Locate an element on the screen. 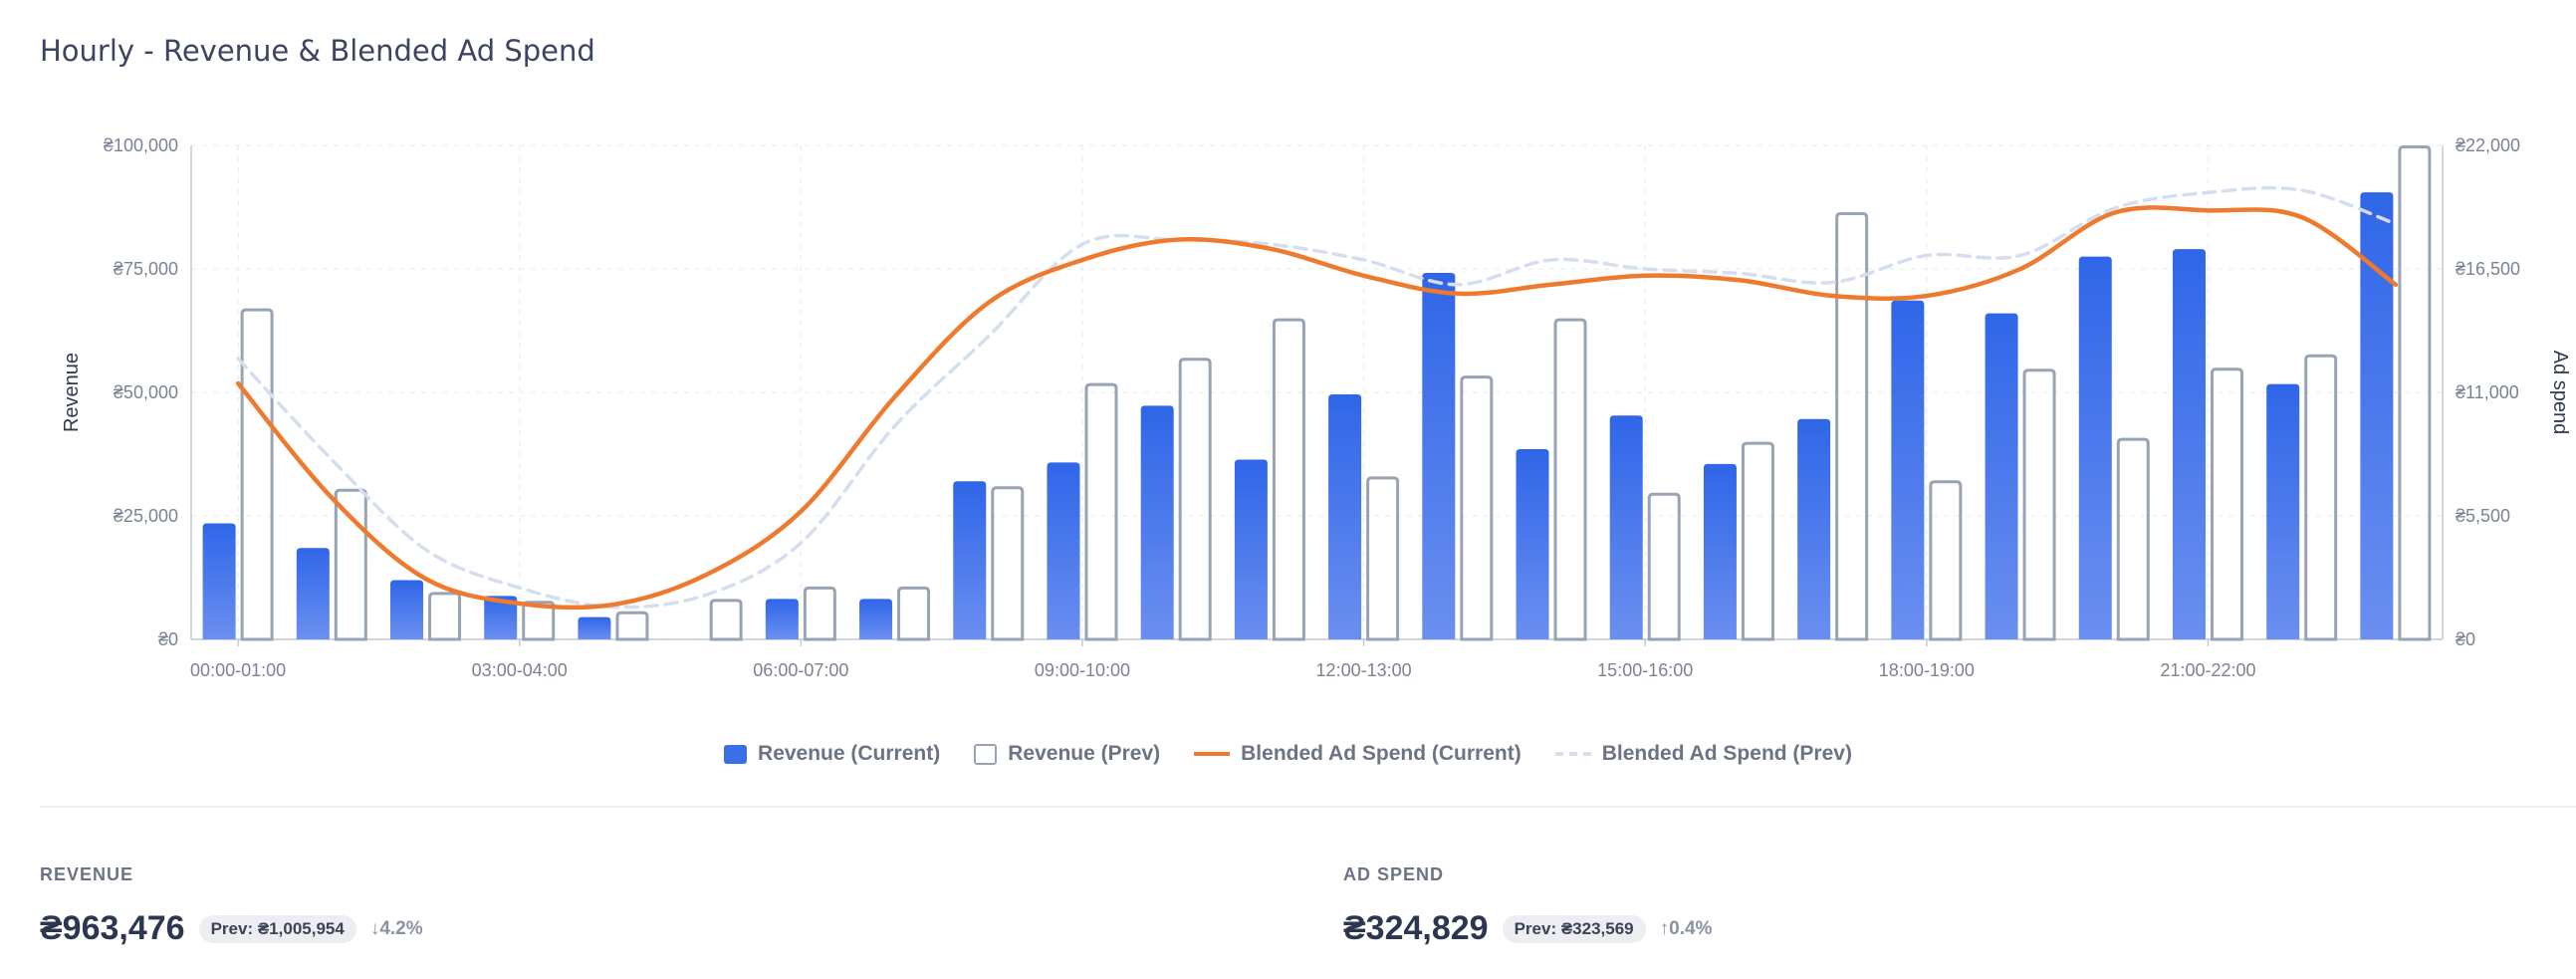 This screenshot has height=979, width=2576. y-tick-right: ₴11,000 is located at coordinates (2487, 392).